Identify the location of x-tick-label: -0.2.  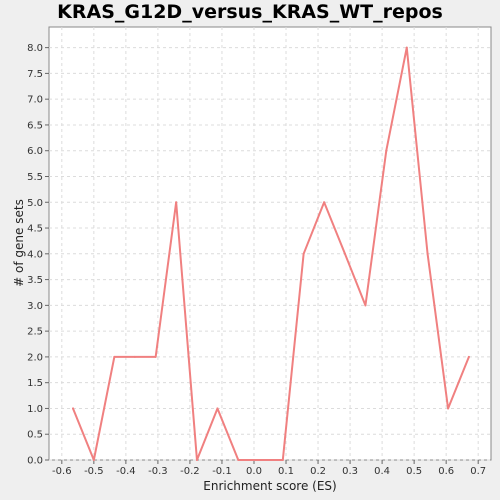
(190, 471).